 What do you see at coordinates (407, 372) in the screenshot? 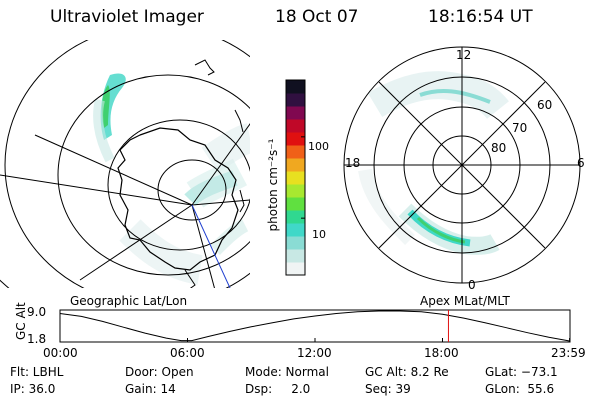
I see `status-gc-alt: GC Alt: 8.2 Re` at bounding box center [407, 372].